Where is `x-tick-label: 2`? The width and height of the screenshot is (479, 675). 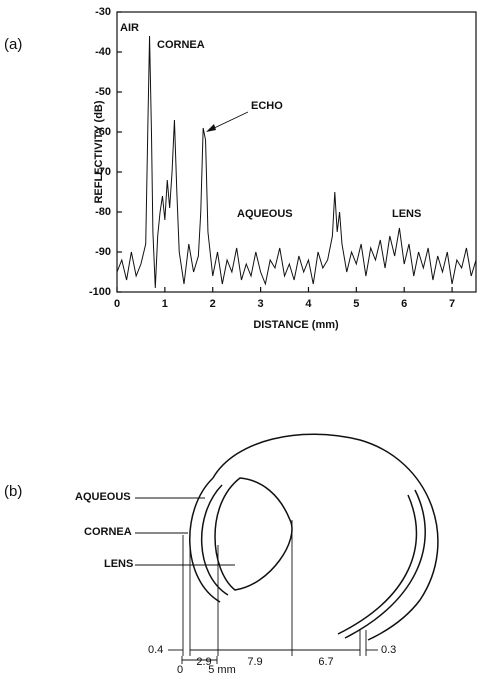 x-tick-label: 2 is located at coordinates (213, 304).